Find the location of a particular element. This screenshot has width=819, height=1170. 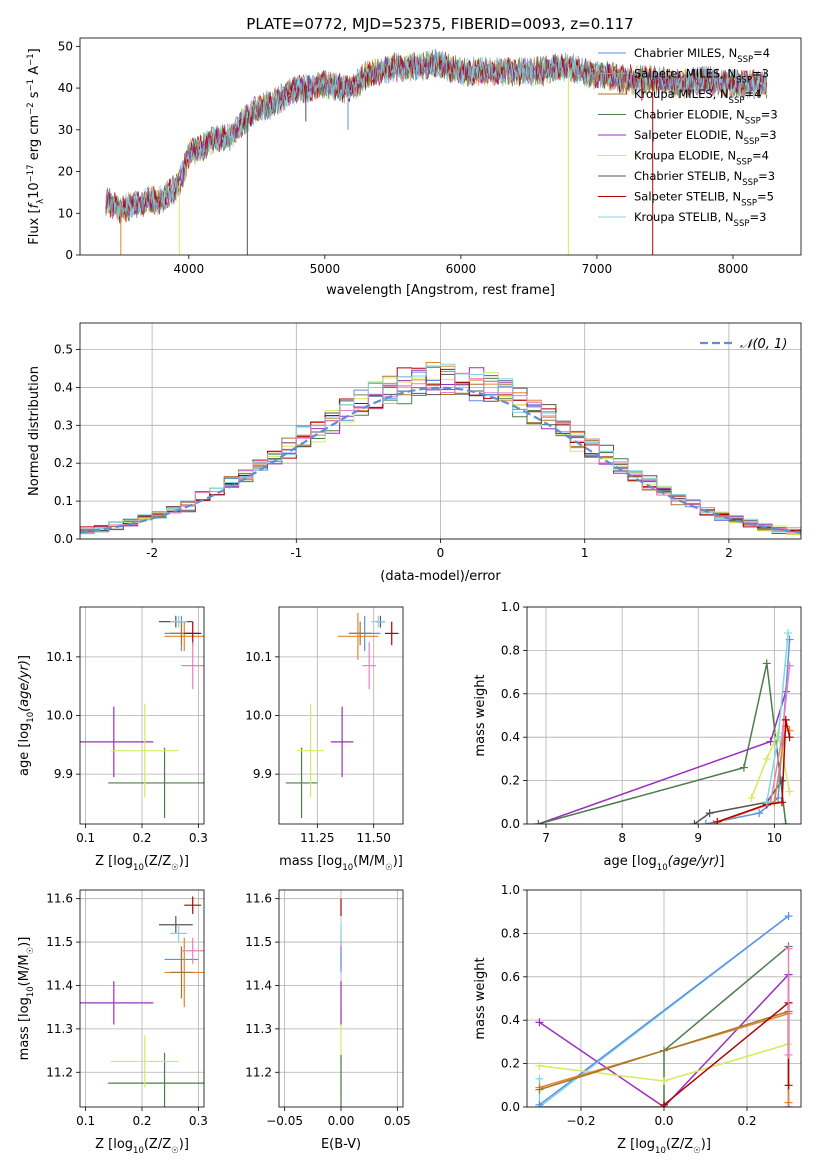

mass-vs-ebv-panel: −0.05 0.00 0.05 11.2 11.3 11.4 11.5 11.6 E(B-V) is located at coordinates (328, 1020).